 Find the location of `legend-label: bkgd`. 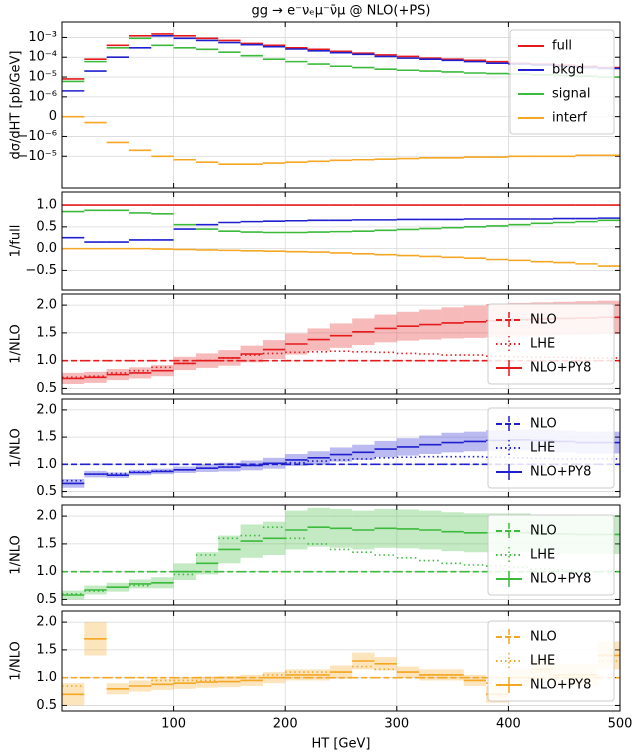

legend-label: bkgd is located at coordinates (568, 70).